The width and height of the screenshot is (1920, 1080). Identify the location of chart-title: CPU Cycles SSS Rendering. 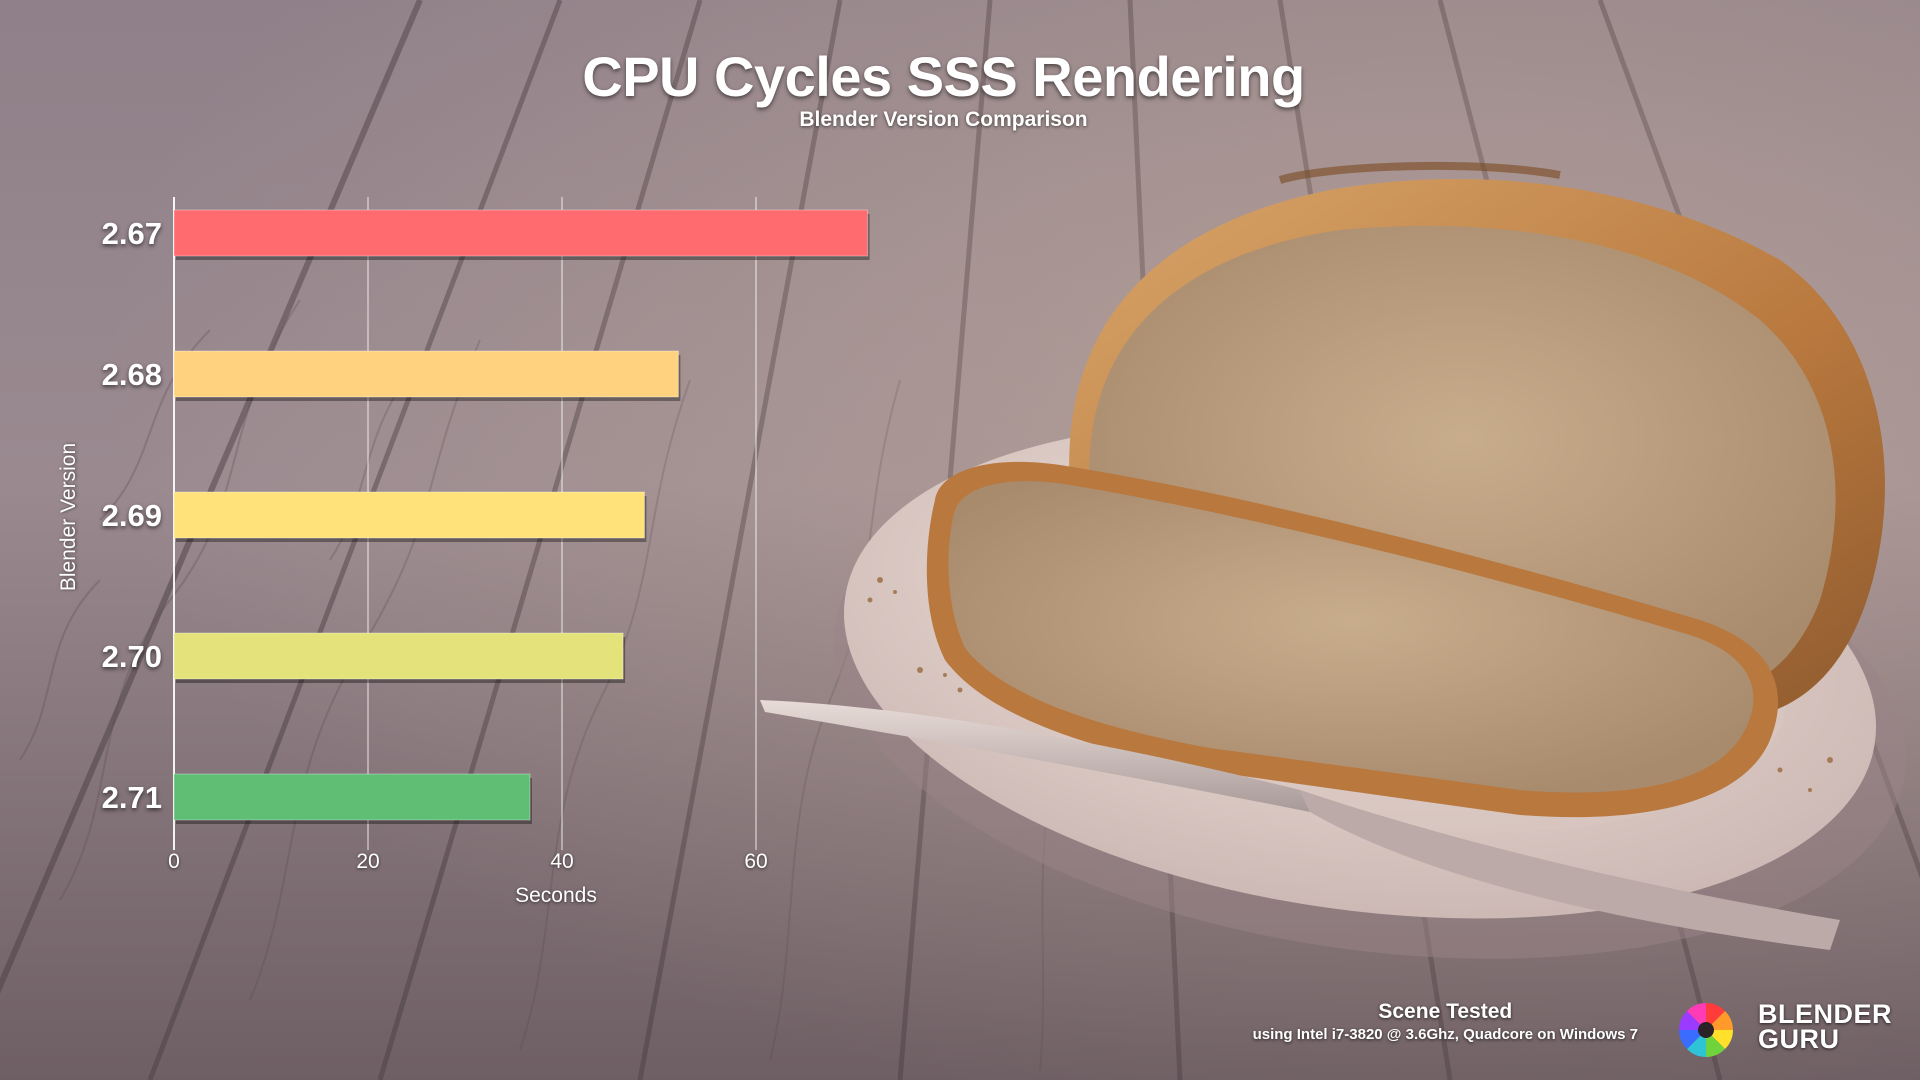
(943, 76).